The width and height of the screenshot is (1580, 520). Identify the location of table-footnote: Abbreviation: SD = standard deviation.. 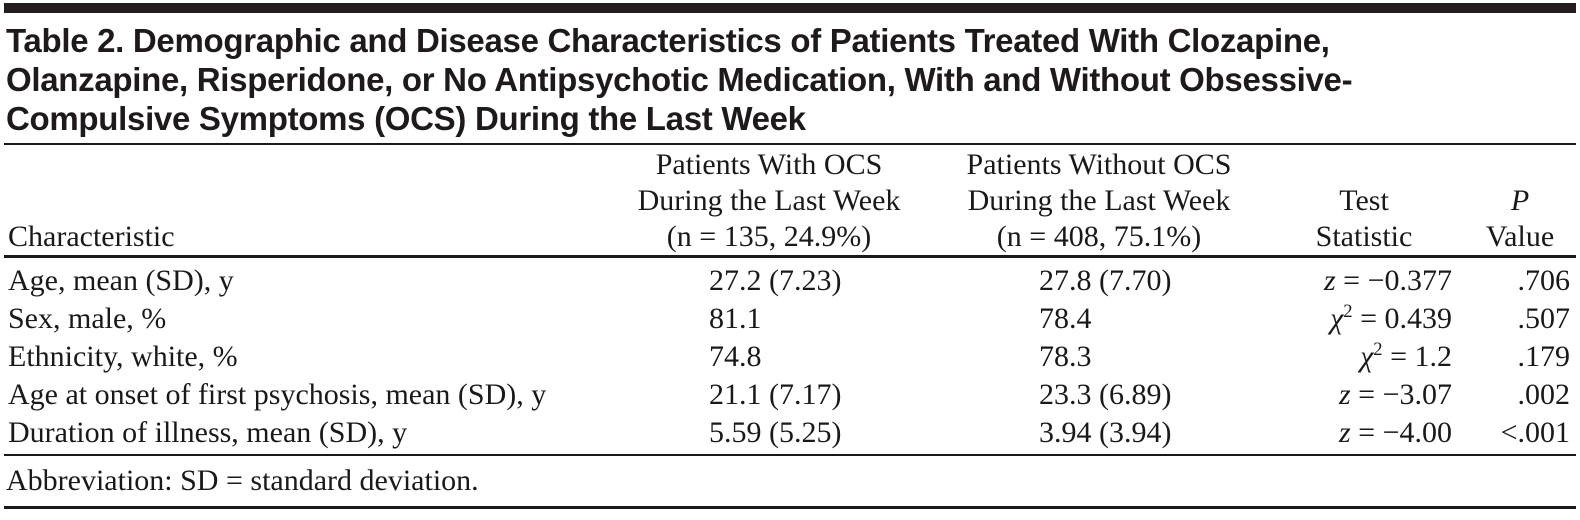
(242, 480).